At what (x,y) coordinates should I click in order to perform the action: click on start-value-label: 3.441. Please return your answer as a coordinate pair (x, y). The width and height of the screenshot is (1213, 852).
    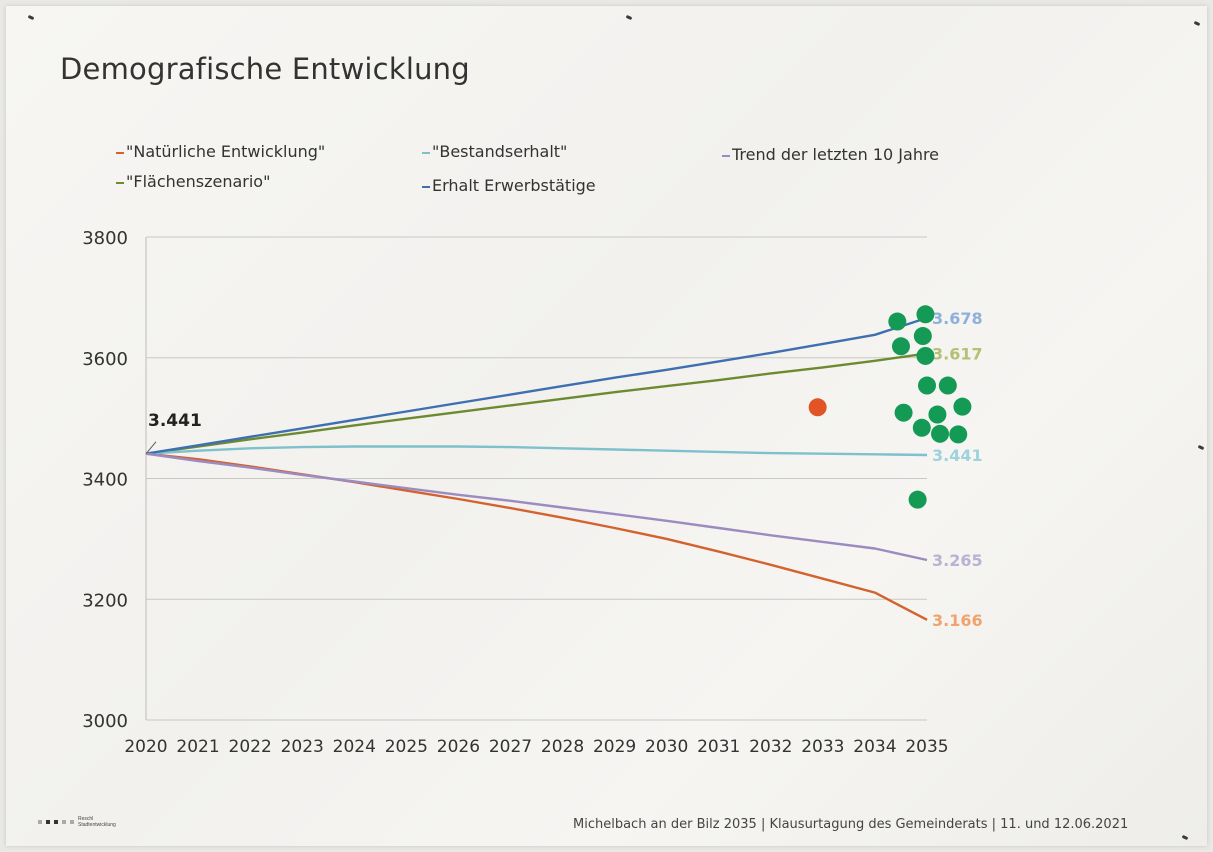
    Looking at the image, I should click on (175, 421).